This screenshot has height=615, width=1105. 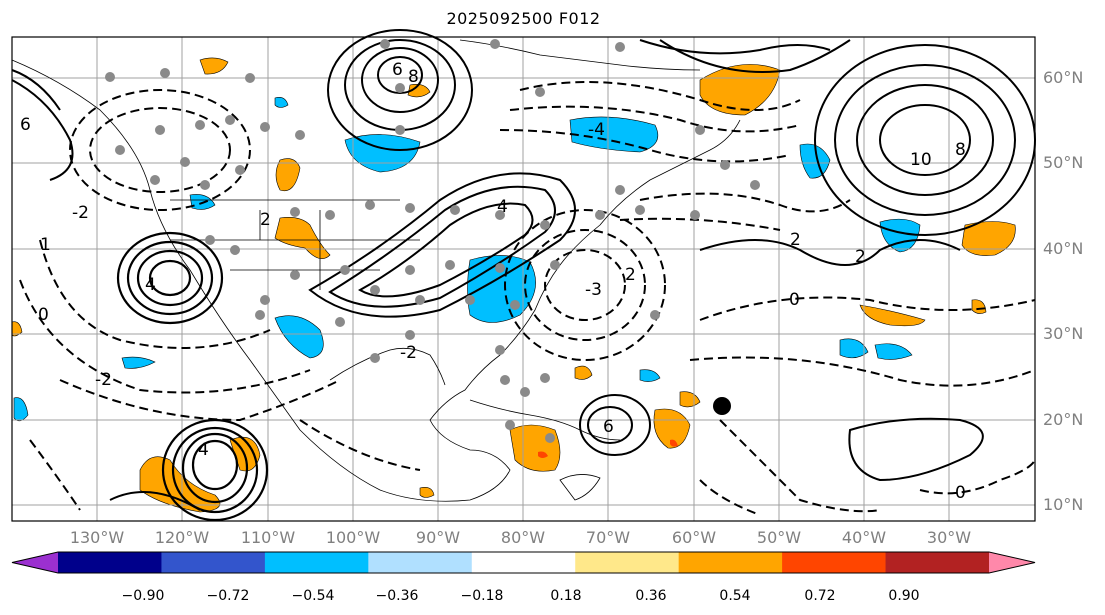 What do you see at coordinates (566, 596) in the screenshot?
I see `colorbar-tick-label: 0.18` at bounding box center [566, 596].